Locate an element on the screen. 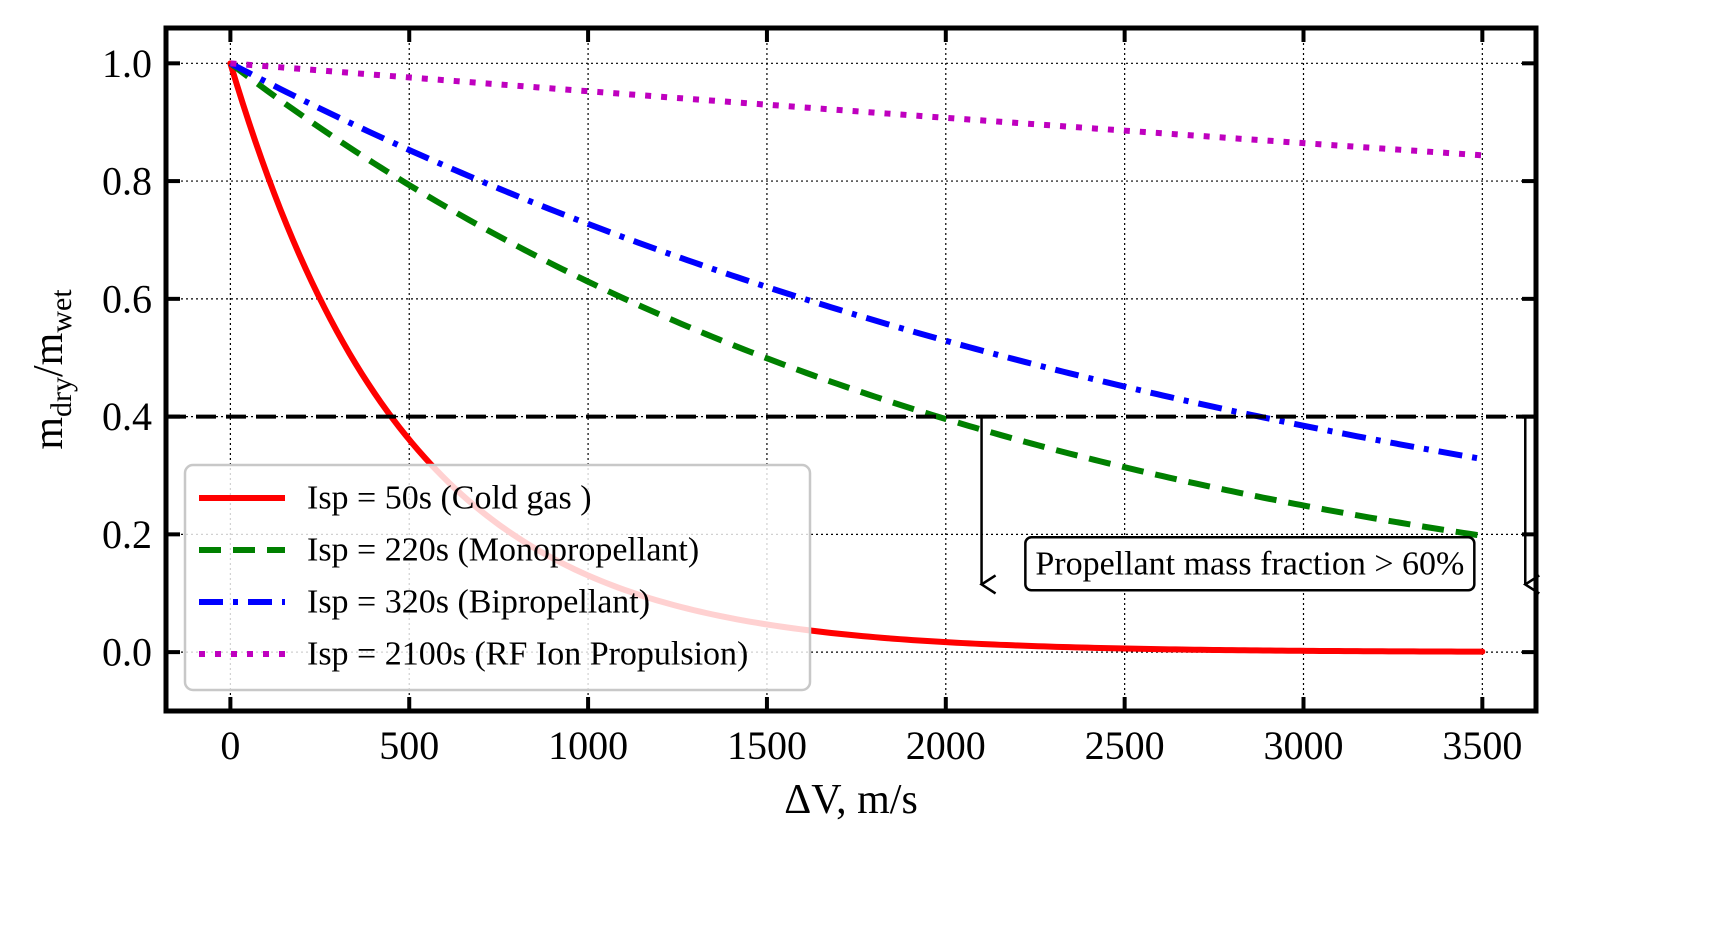 The image size is (1722, 934). y-tick-label: 0.0 is located at coordinates (127, 652).